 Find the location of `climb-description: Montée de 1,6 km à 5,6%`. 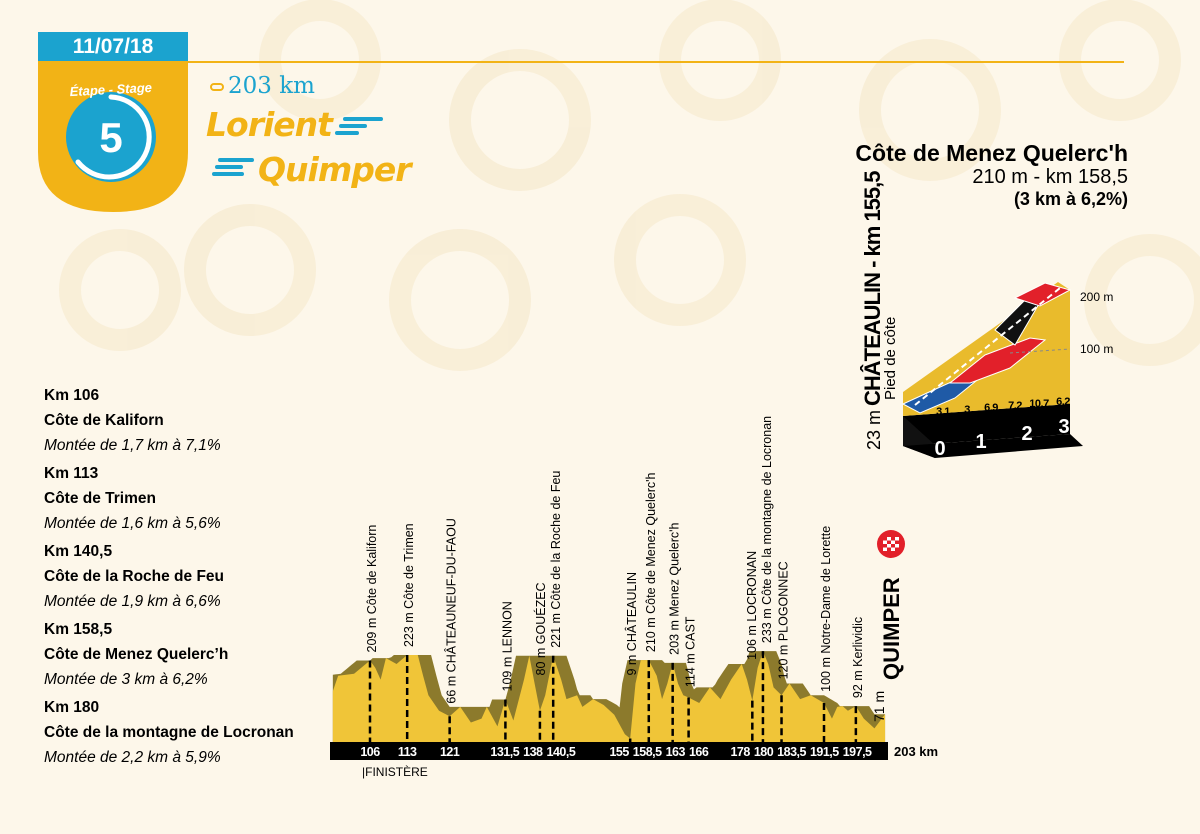

climb-description: Montée de 1,6 km à 5,6% is located at coordinates (132, 523).